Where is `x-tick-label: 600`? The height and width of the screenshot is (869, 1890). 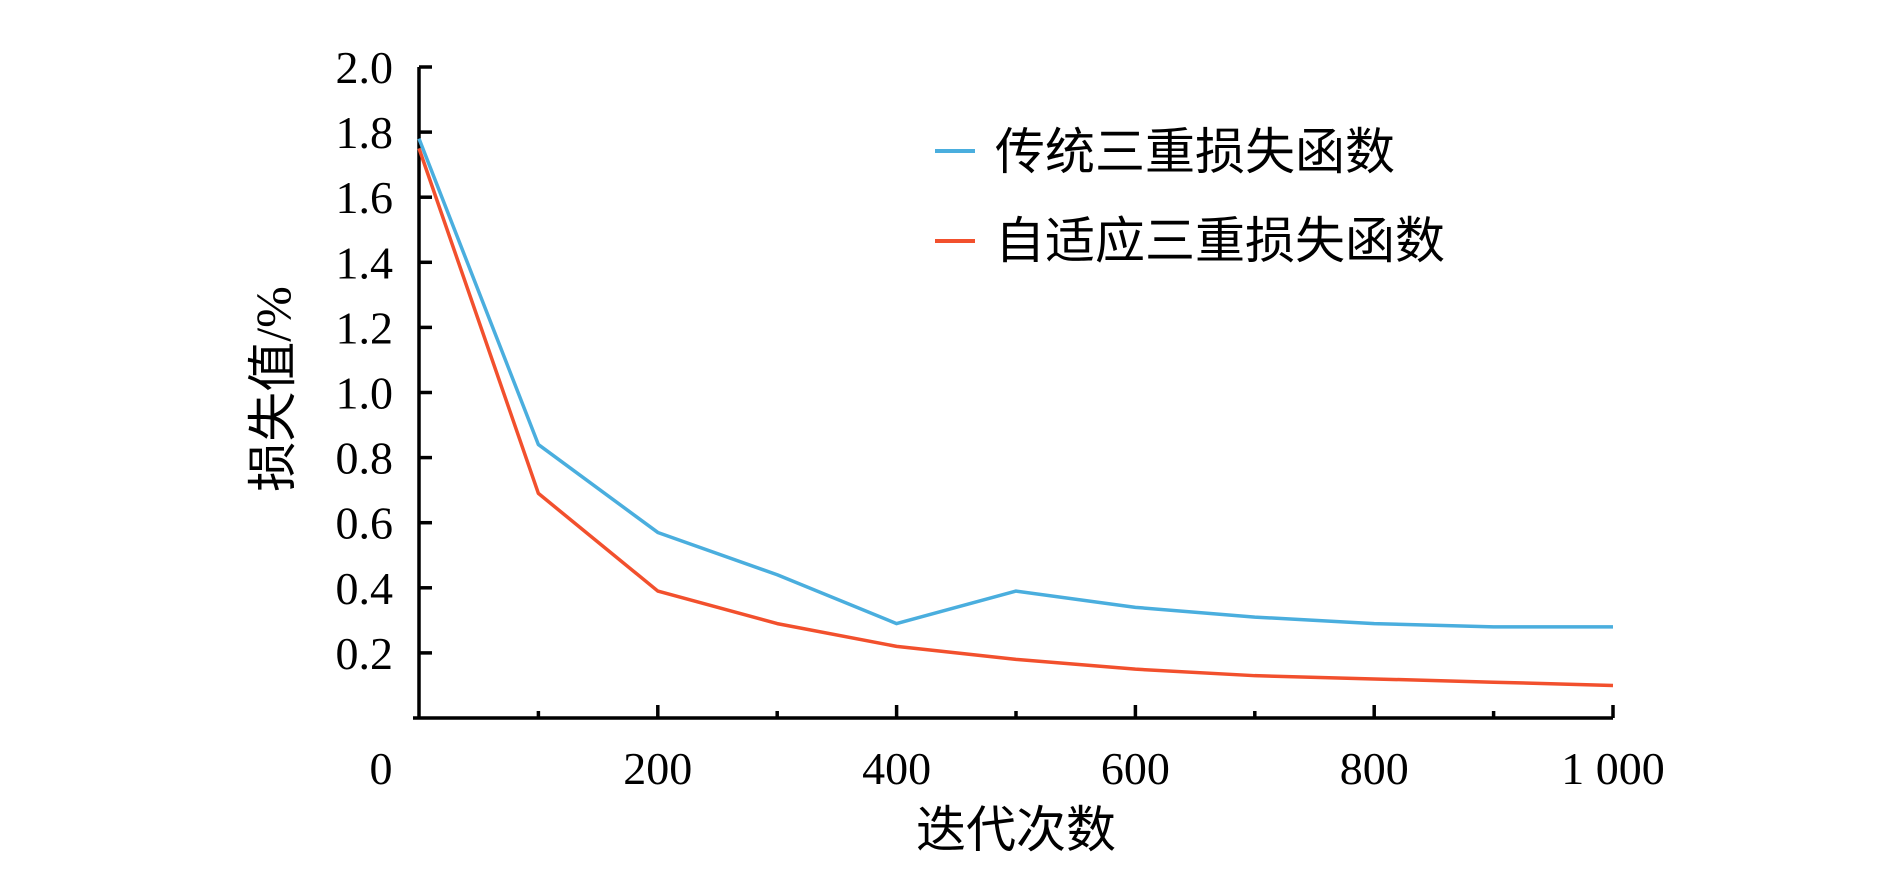
x-tick-label: 600 is located at coordinates (1135, 768).